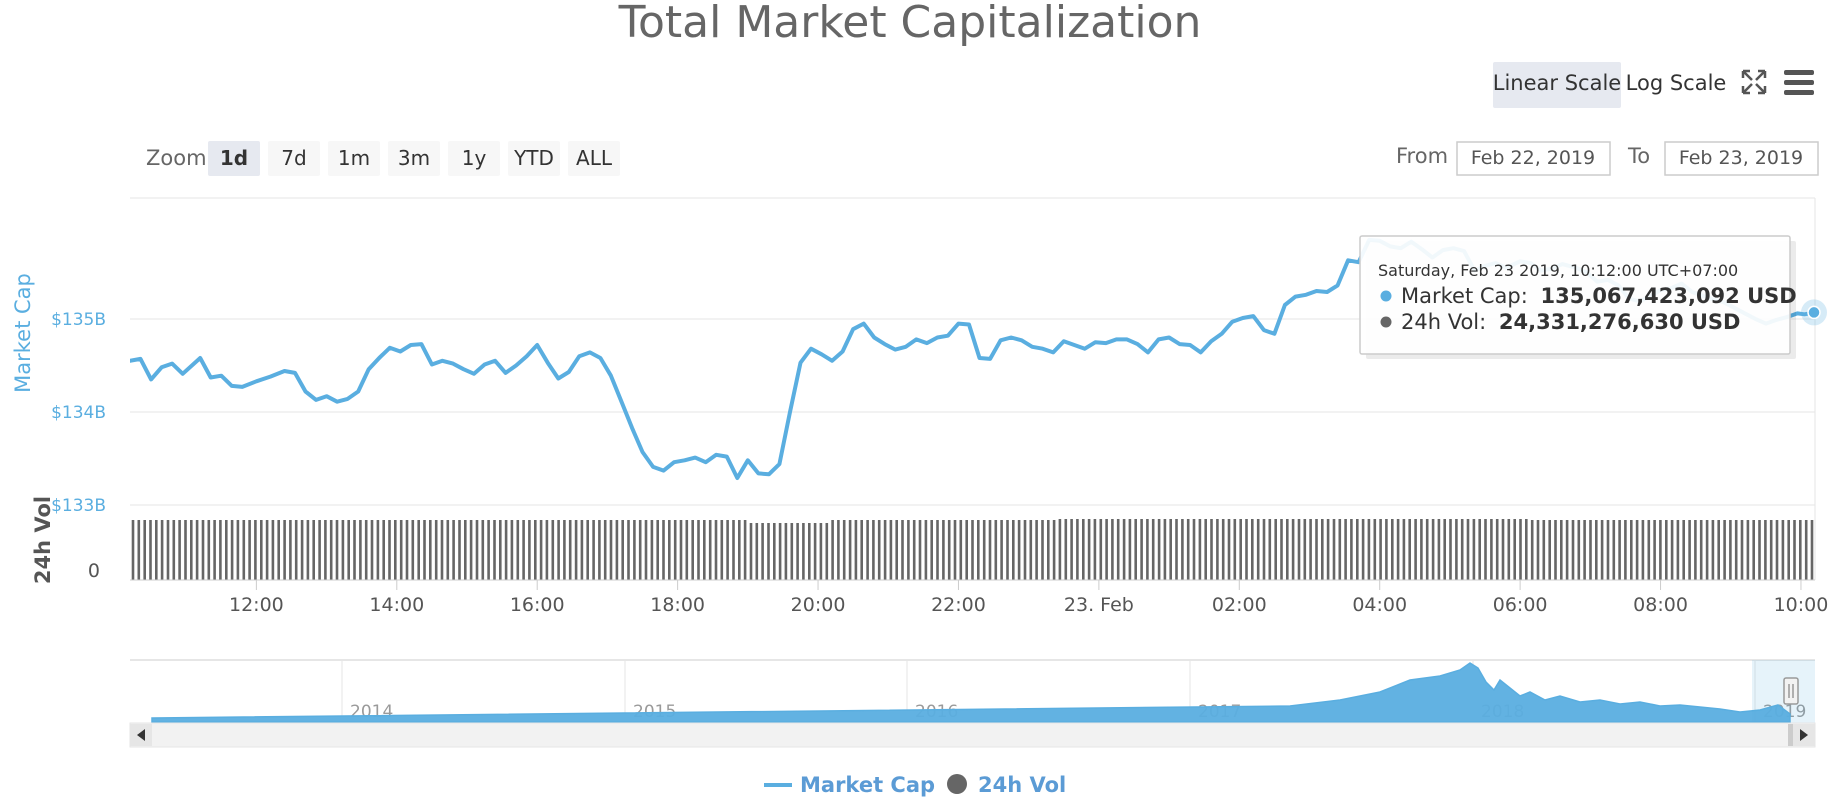 Image resolution: width=1841 pixels, height=798 pixels. I want to click on zoom-button-1m: 1m, so click(354, 158).